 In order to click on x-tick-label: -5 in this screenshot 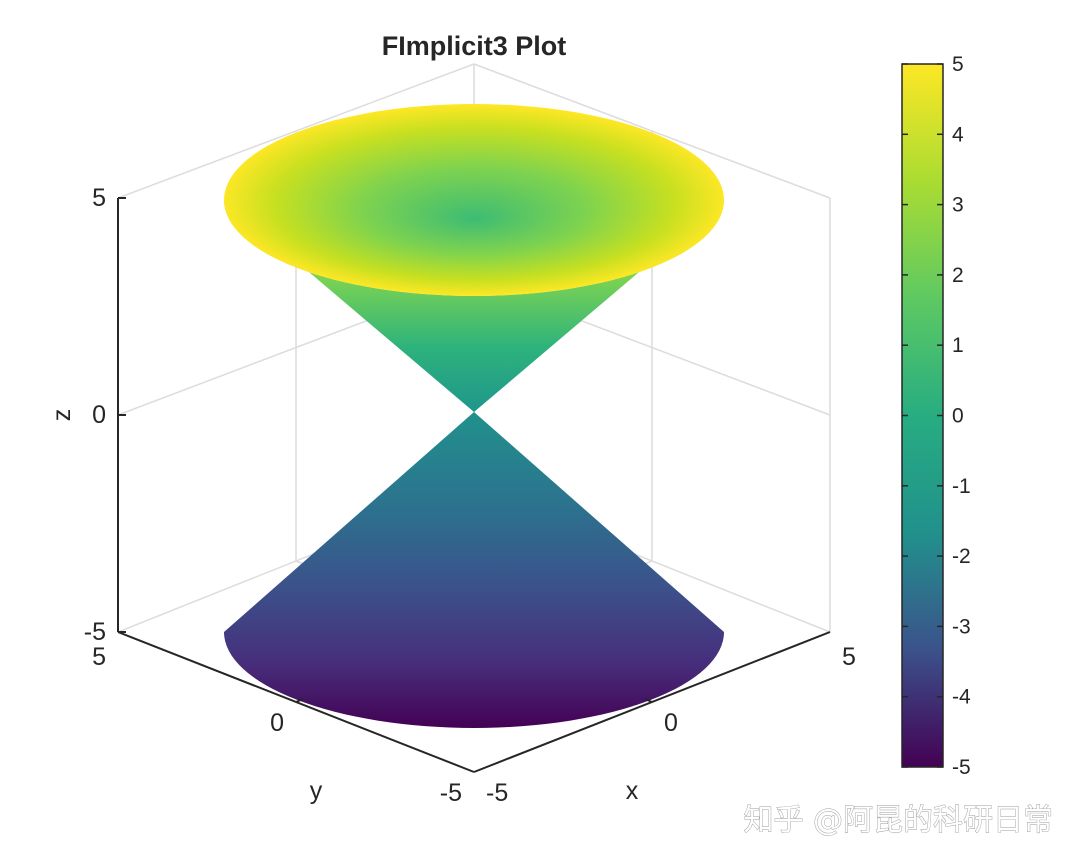, I will do `click(497, 793)`.